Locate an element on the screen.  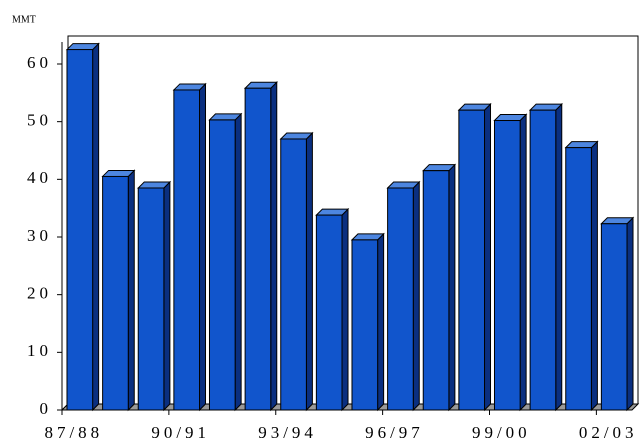
y-tick-label: 10 is located at coordinates (39, 350).